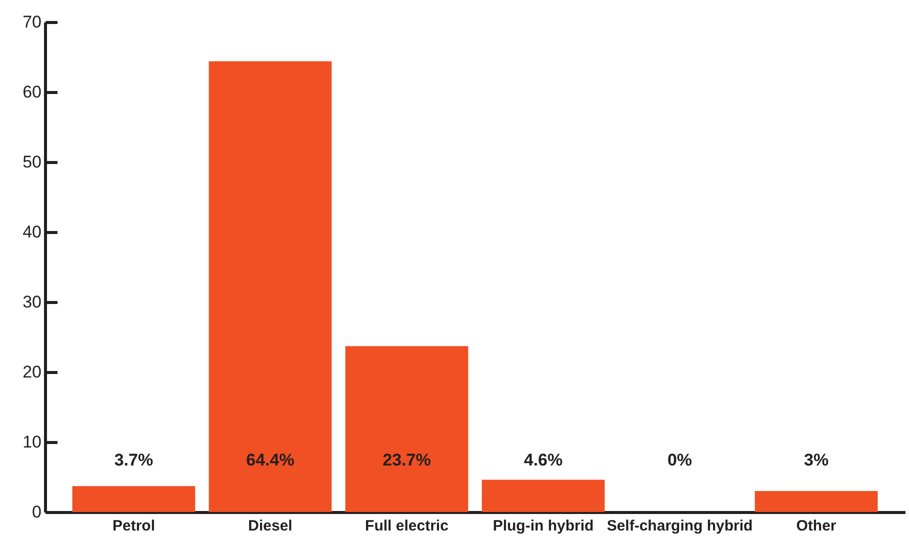 Image resolution: width=909 pixels, height=559 pixels. What do you see at coordinates (406, 526) in the screenshot?
I see `x-tick-label: Full electric` at bounding box center [406, 526].